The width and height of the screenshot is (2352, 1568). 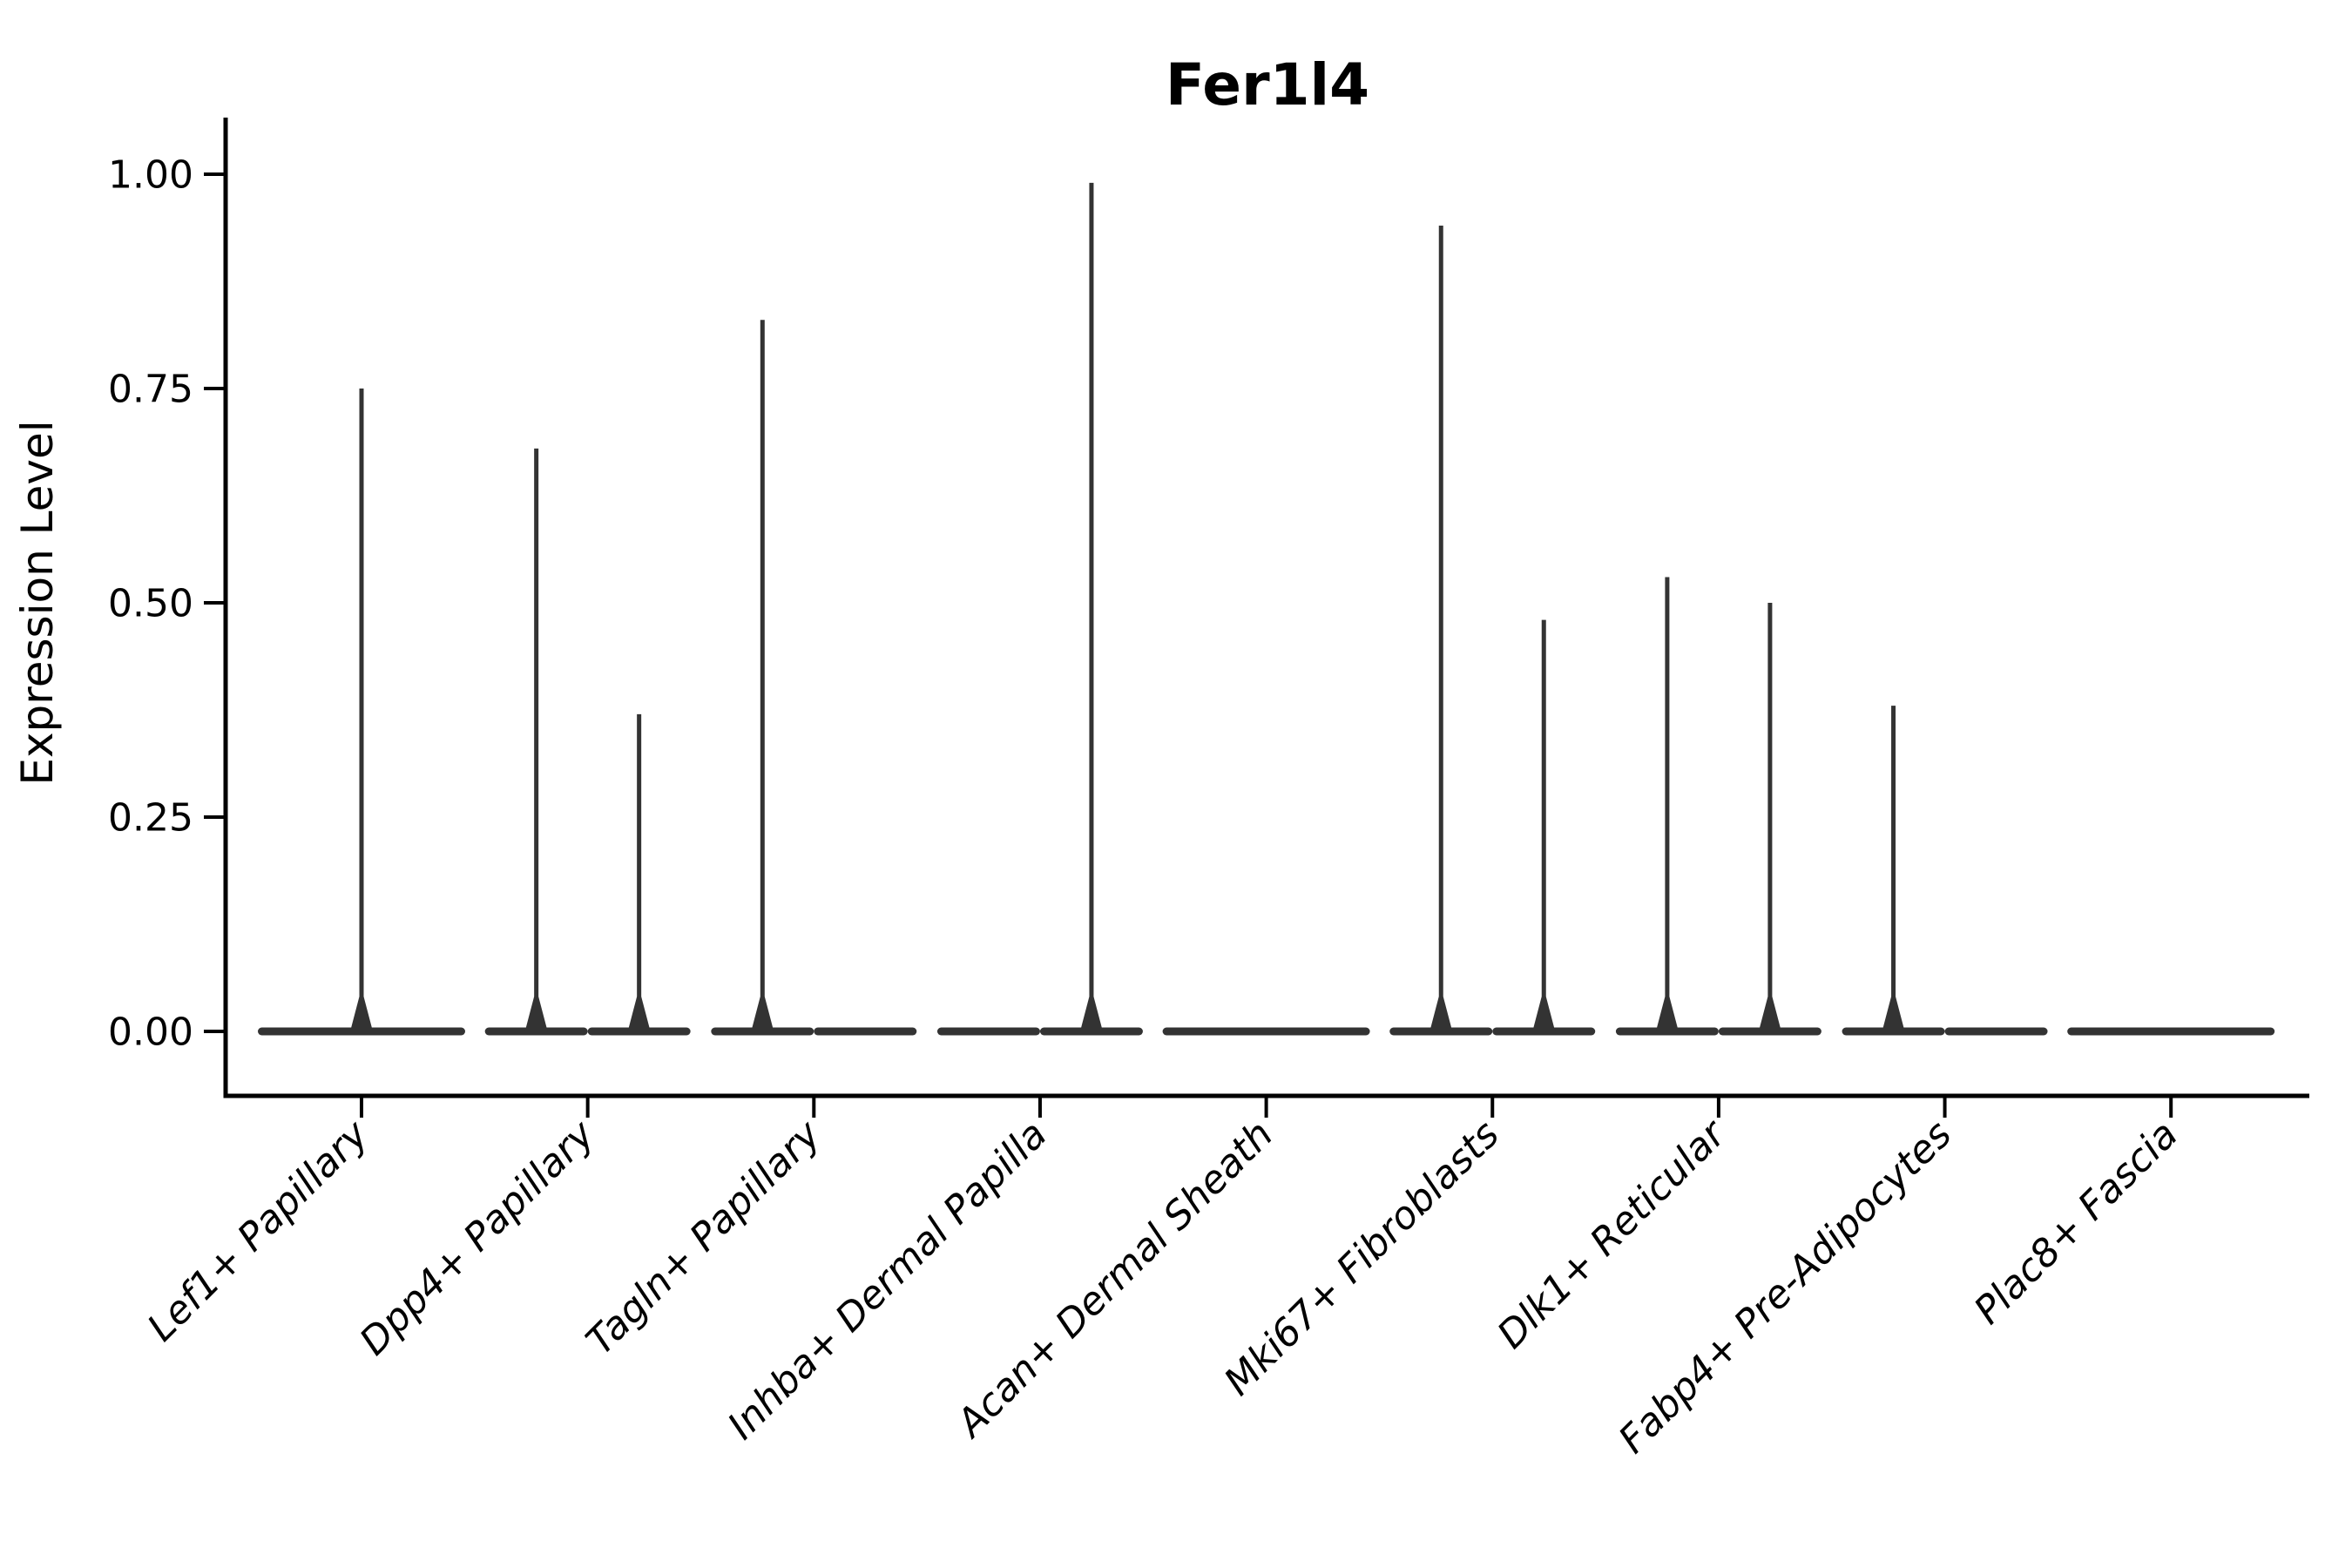 What do you see at coordinates (2076, 1222) in the screenshot?
I see `x-tick-label: Plac8+ Fascia` at bounding box center [2076, 1222].